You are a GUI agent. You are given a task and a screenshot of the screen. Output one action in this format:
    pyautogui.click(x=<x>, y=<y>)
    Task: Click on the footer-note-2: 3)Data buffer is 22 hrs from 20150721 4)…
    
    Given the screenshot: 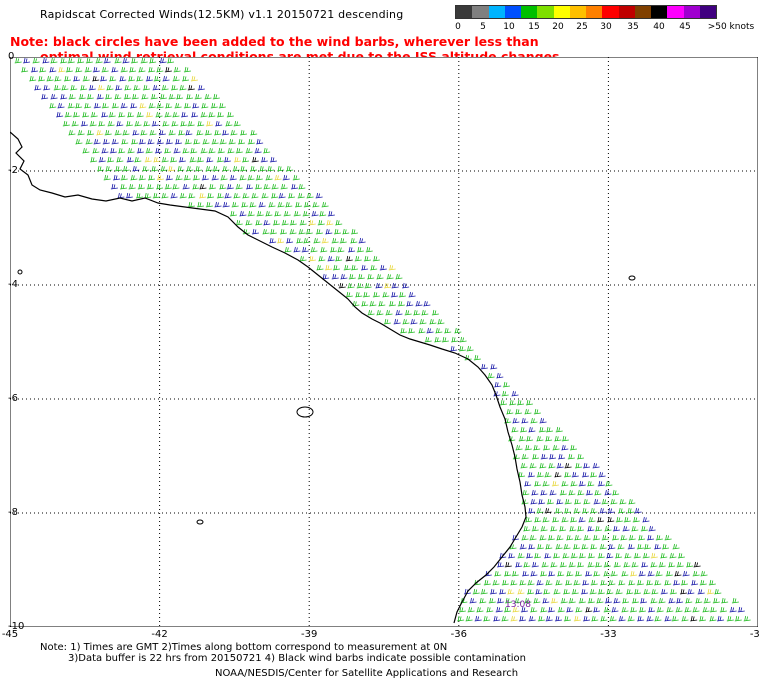 What is the action you would take?
    pyautogui.click(x=297, y=658)
    